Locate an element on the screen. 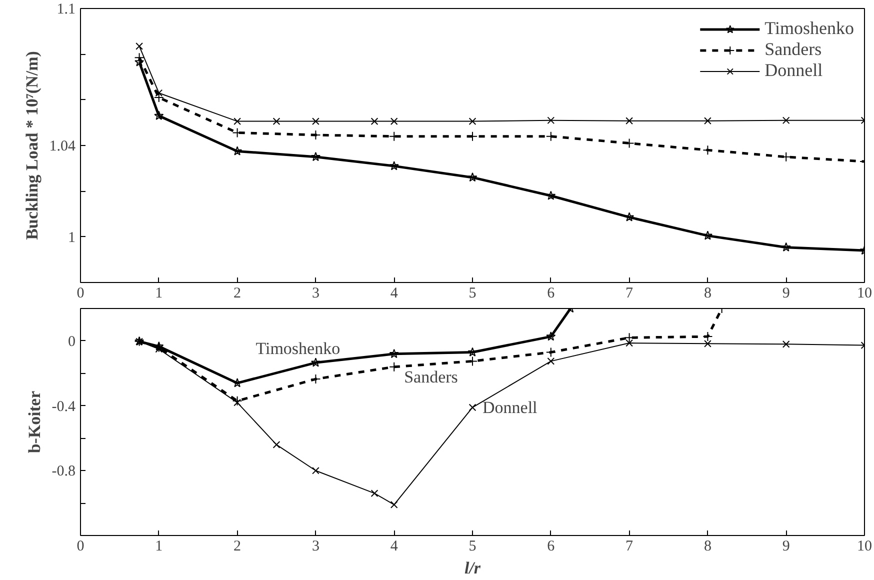 This screenshot has height=580, width=874. series-label: Donnell is located at coordinates (510, 407).